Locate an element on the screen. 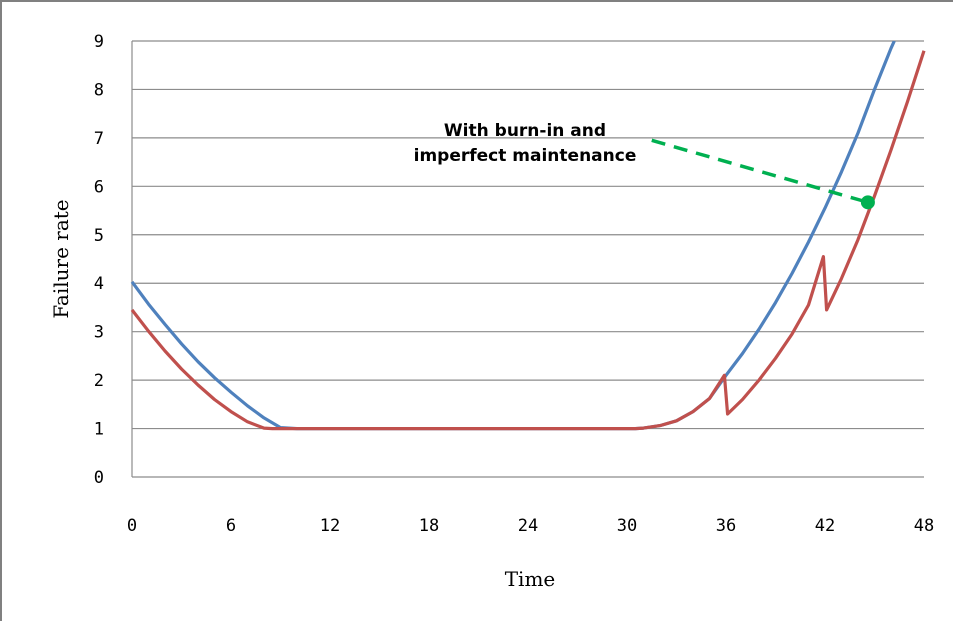 This screenshot has width=955, height=623. y-tick-label-3: 3 is located at coordinates (99, 333).